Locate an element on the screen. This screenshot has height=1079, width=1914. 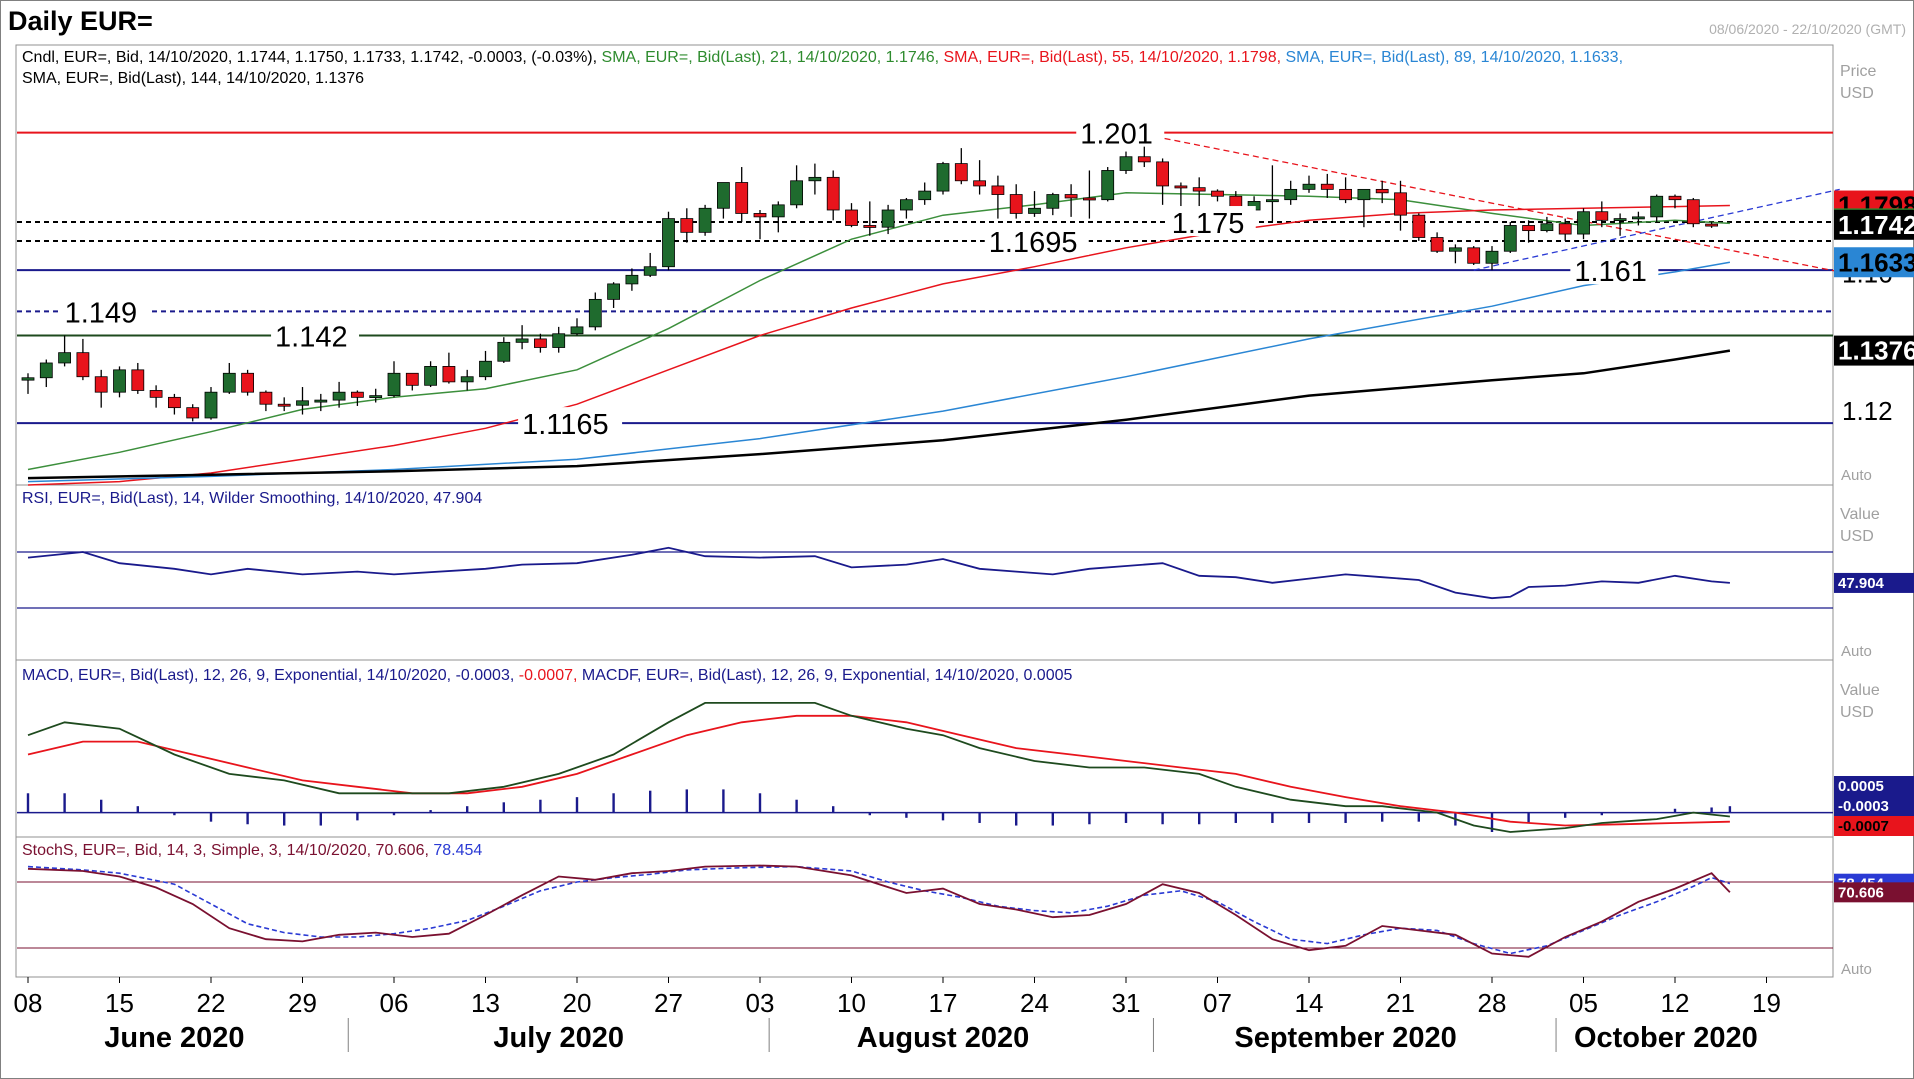
level-label: 1.175 is located at coordinates (1208, 224).